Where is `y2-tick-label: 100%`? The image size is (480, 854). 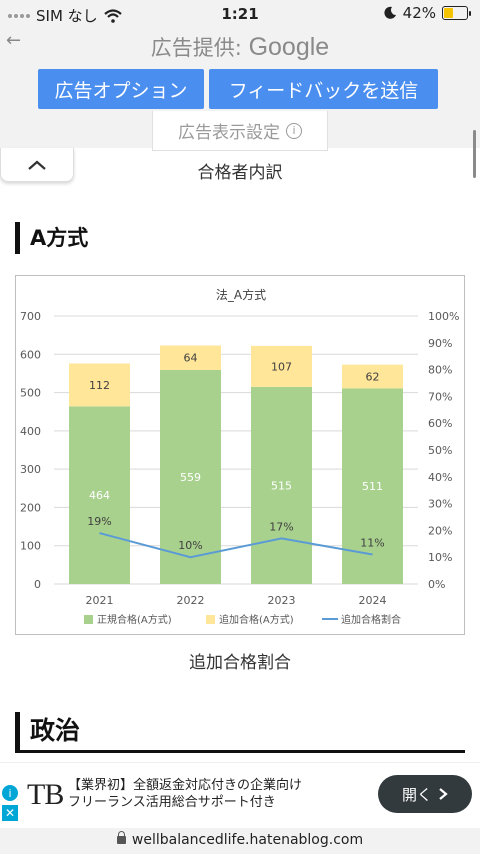
y2-tick-label: 100% is located at coordinates (443, 316).